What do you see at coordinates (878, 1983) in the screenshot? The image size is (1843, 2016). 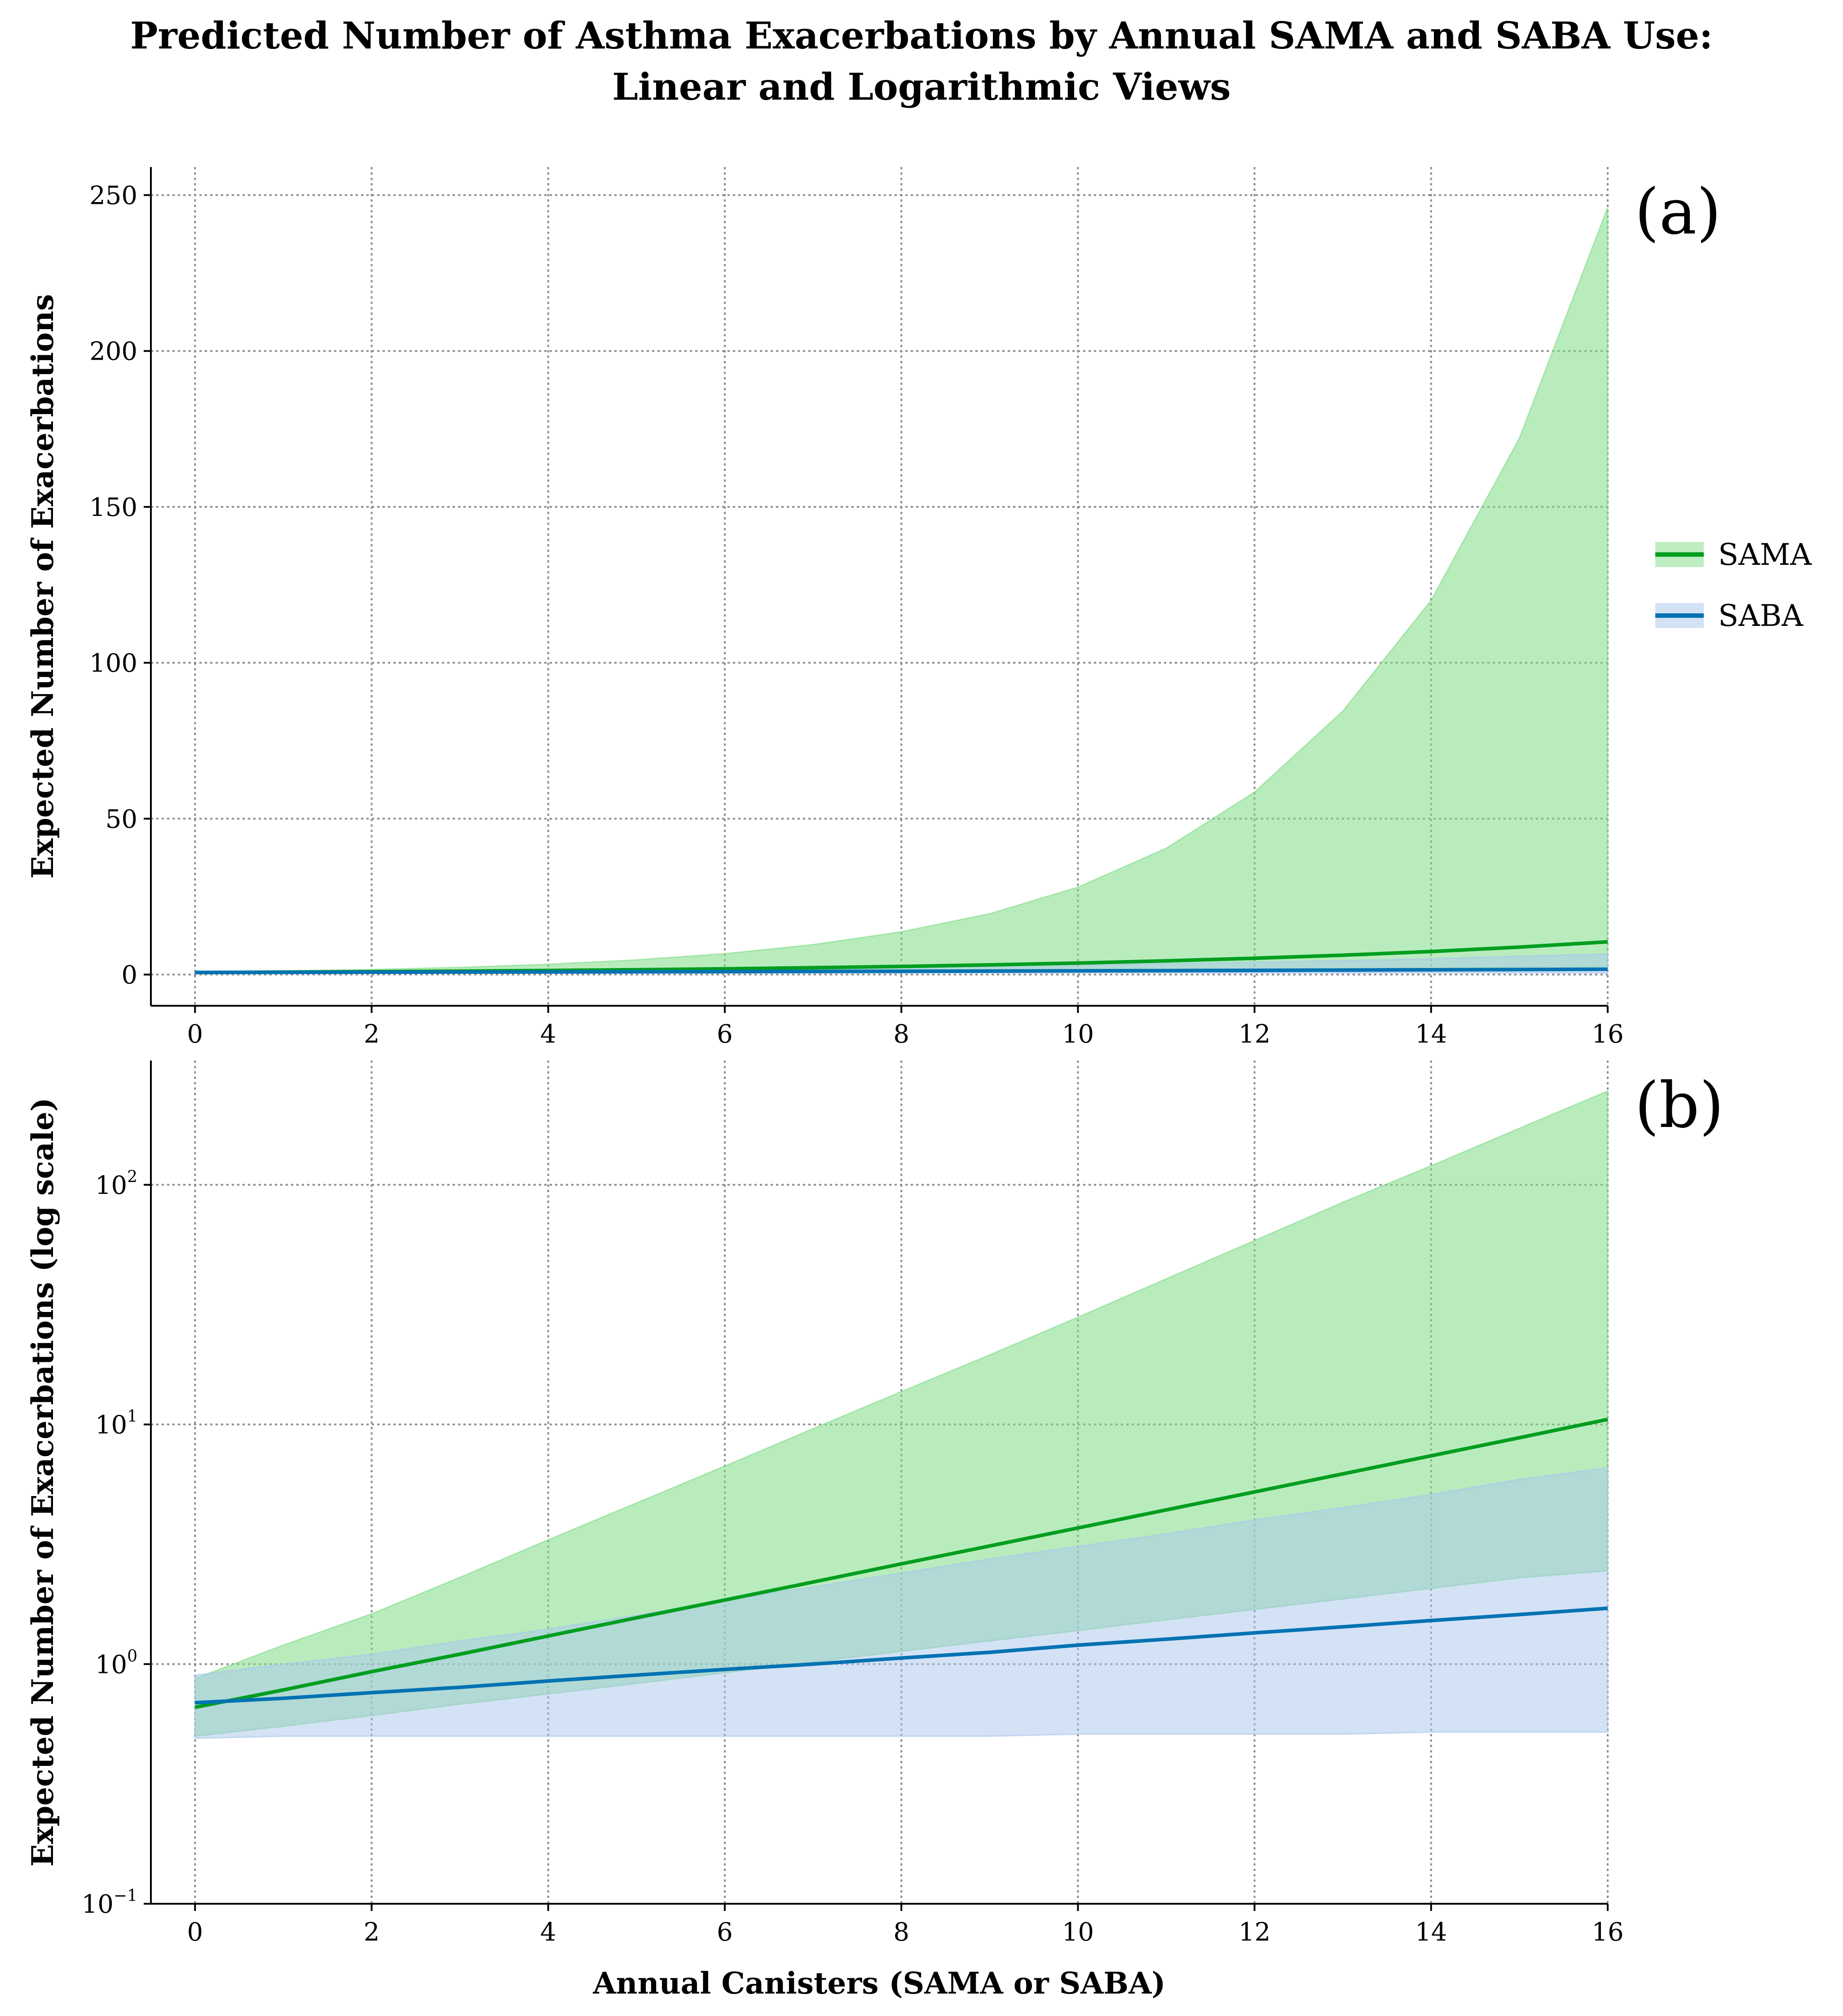 I see `x-axis-title: Annual Canisters (SAMA or SABA)` at bounding box center [878, 1983].